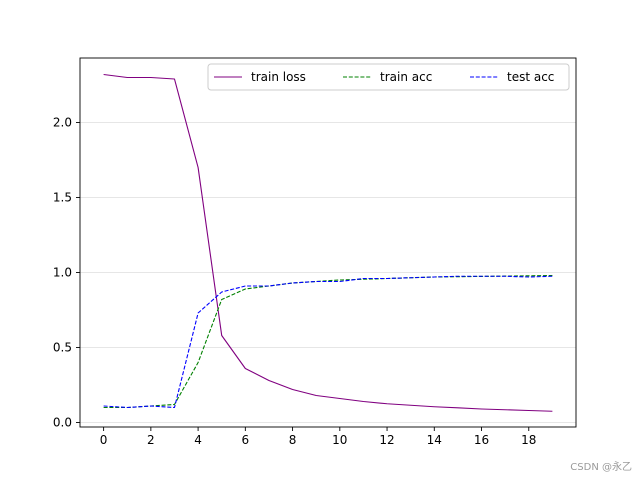  What do you see at coordinates (434, 440) in the screenshot?
I see `x-tick-label: 14` at bounding box center [434, 440].